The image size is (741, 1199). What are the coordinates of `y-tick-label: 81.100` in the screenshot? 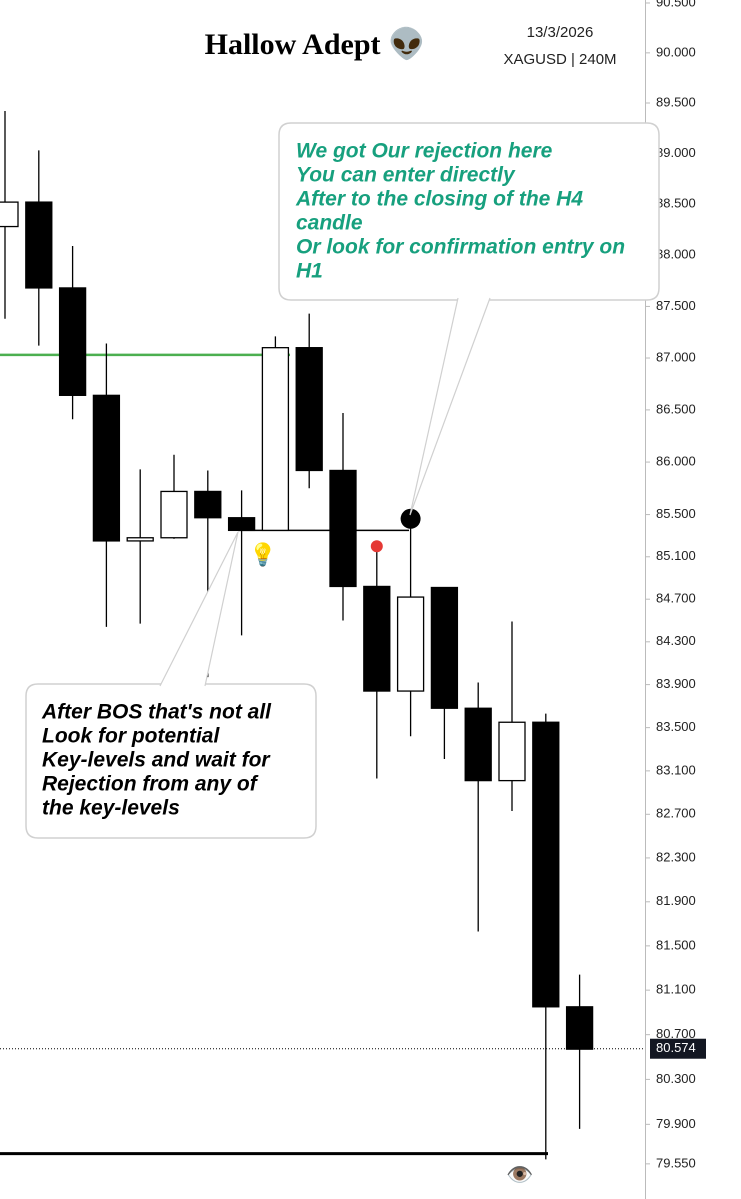 It's located at (676, 989).